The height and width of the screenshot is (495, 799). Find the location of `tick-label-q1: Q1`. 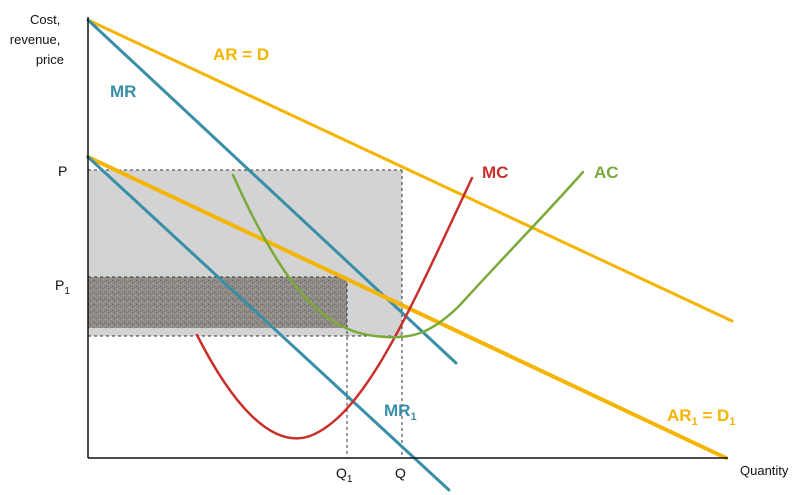

tick-label-q1: Q1 is located at coordinates (344, 475).